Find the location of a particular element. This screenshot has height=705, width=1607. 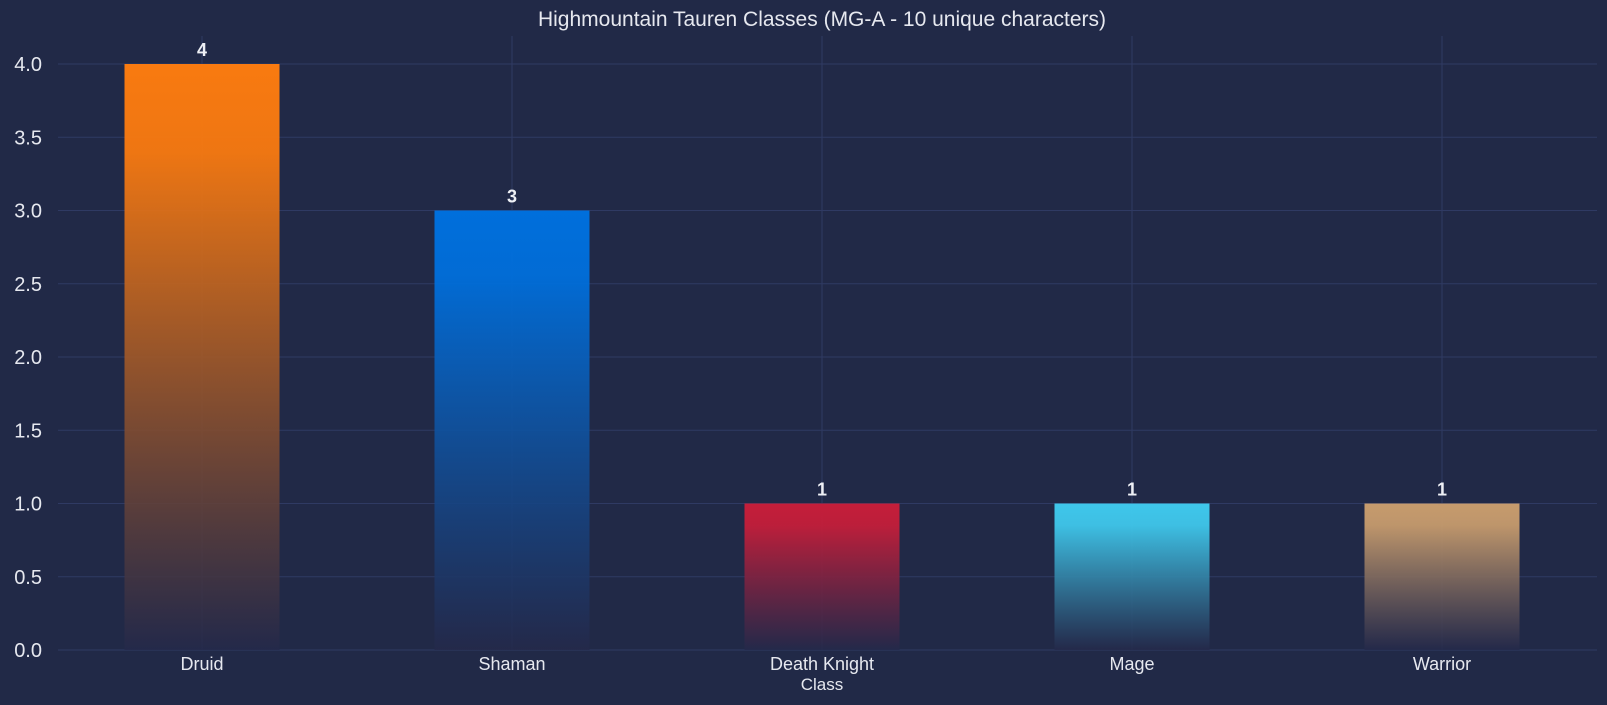

y-tick-label: 2.0 is located at coordinates (28, 358).